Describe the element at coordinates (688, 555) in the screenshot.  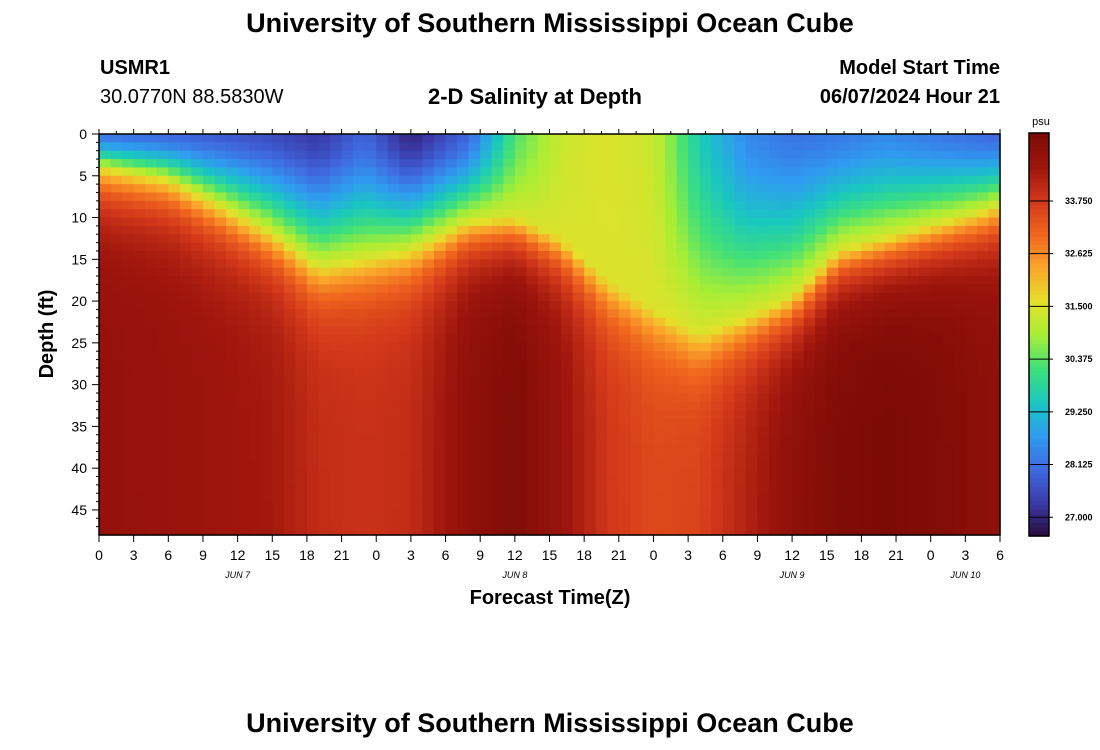
I see `x-tick-label: 3` at that location.